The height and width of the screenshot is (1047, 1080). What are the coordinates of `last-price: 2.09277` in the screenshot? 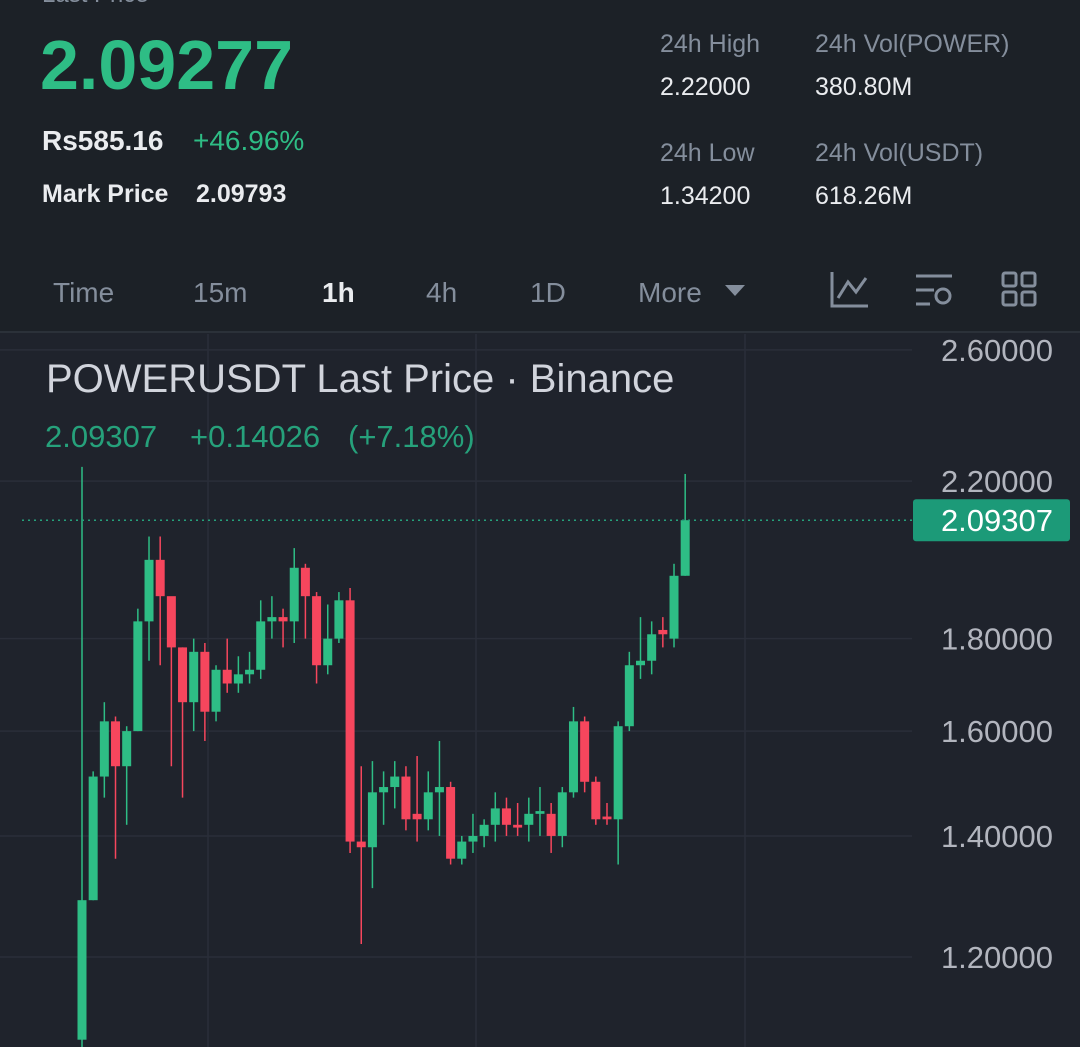 It's located at (166, 65).